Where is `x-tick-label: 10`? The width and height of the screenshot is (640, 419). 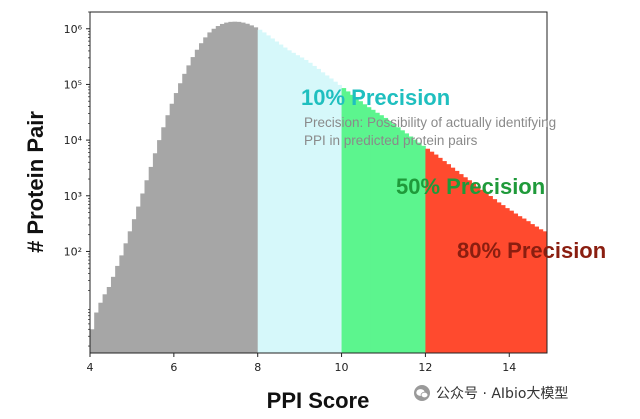
x-tick-label: 10 is located at coordinates (342, 367).